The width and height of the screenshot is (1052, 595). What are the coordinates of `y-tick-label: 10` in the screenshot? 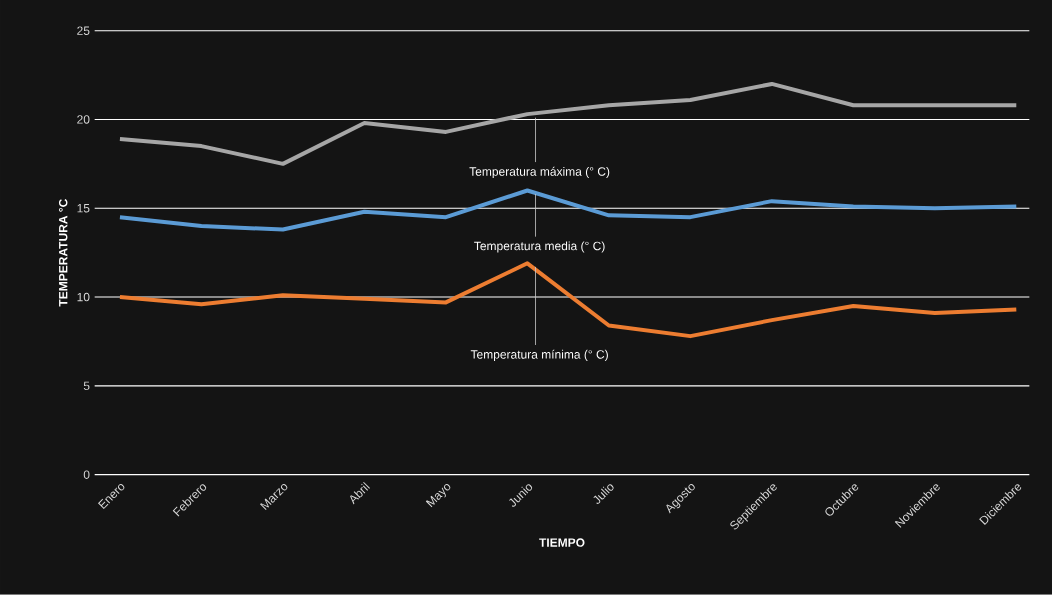 It's located at (83, 297).